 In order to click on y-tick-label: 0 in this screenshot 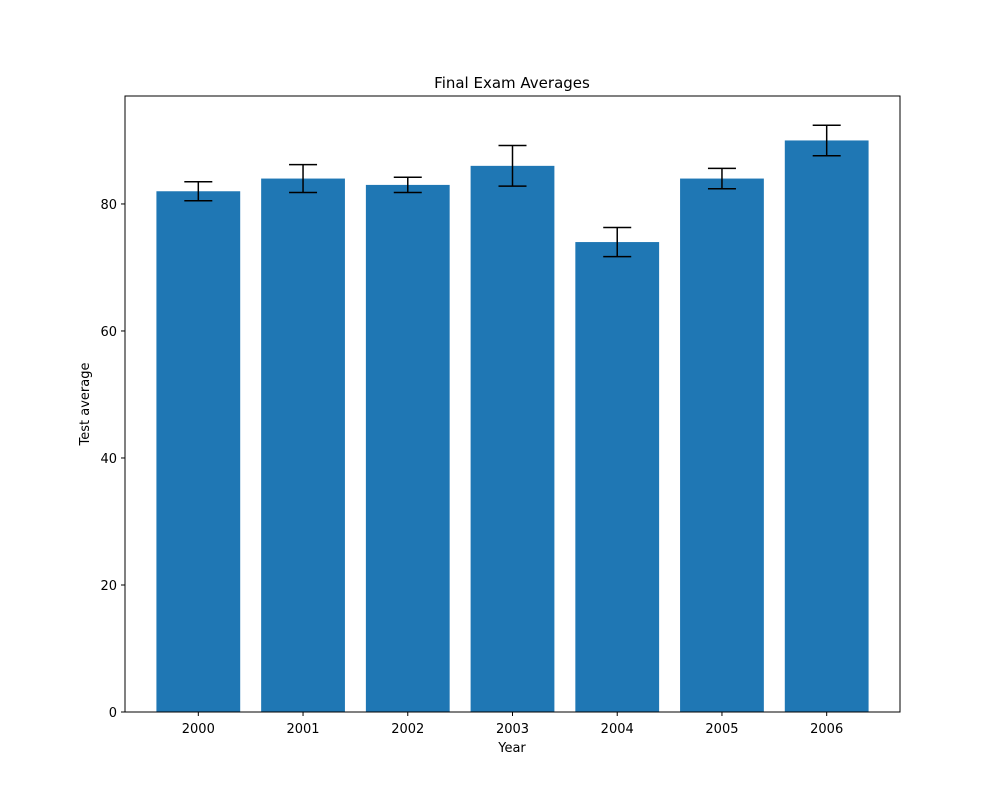, I will do `click(113, 713)`.